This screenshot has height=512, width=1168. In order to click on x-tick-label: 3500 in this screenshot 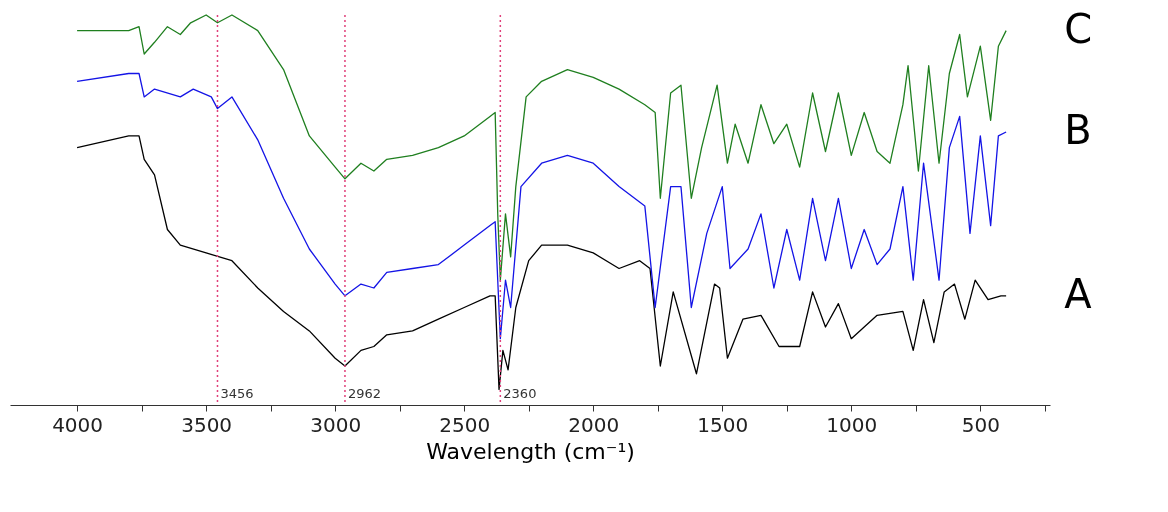, I will do `click(207, 424)`.